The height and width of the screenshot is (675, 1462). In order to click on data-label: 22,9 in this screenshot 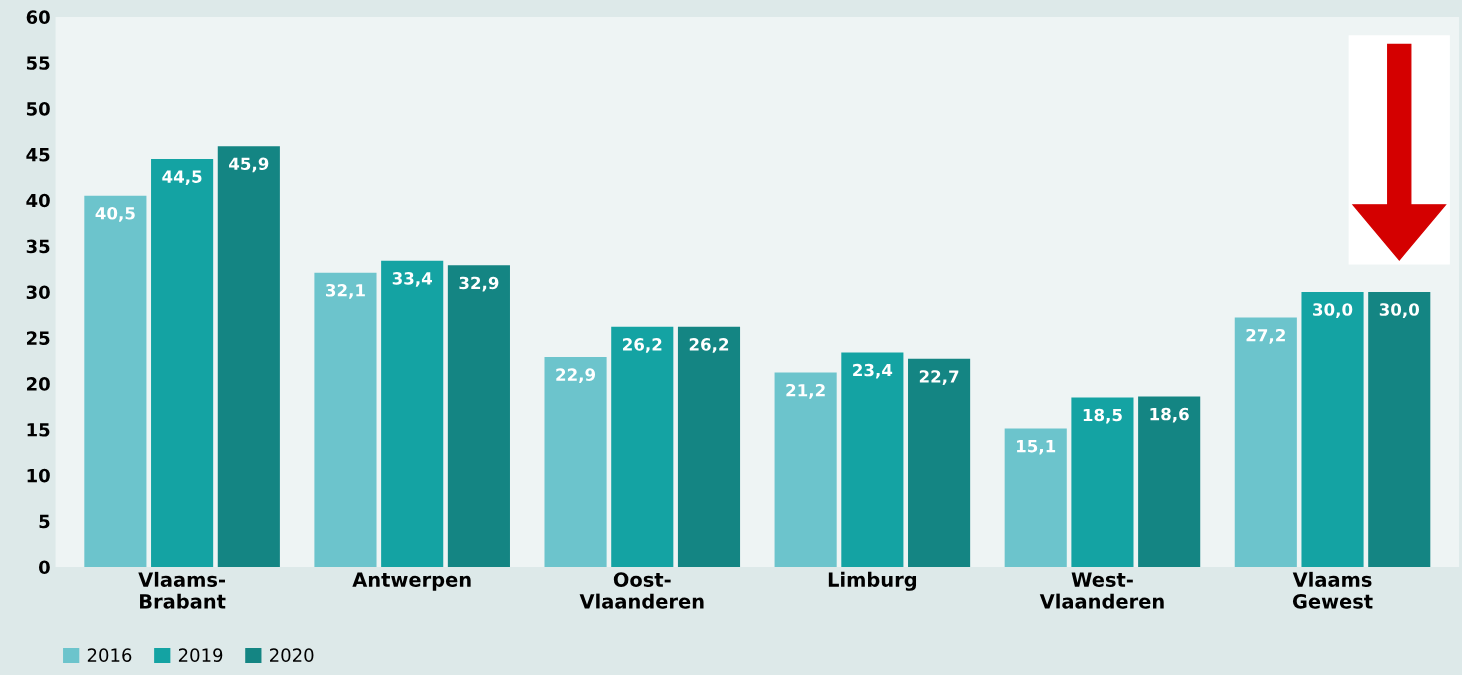, I will do `click(576, 376)`.